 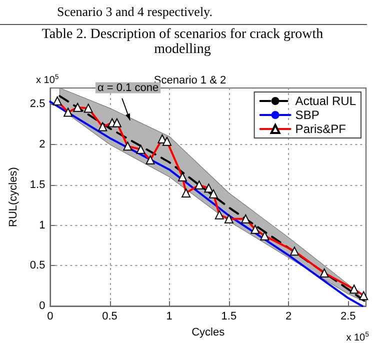 I want to click on x-tick-label: 0.5, so click(x=110, y=316).